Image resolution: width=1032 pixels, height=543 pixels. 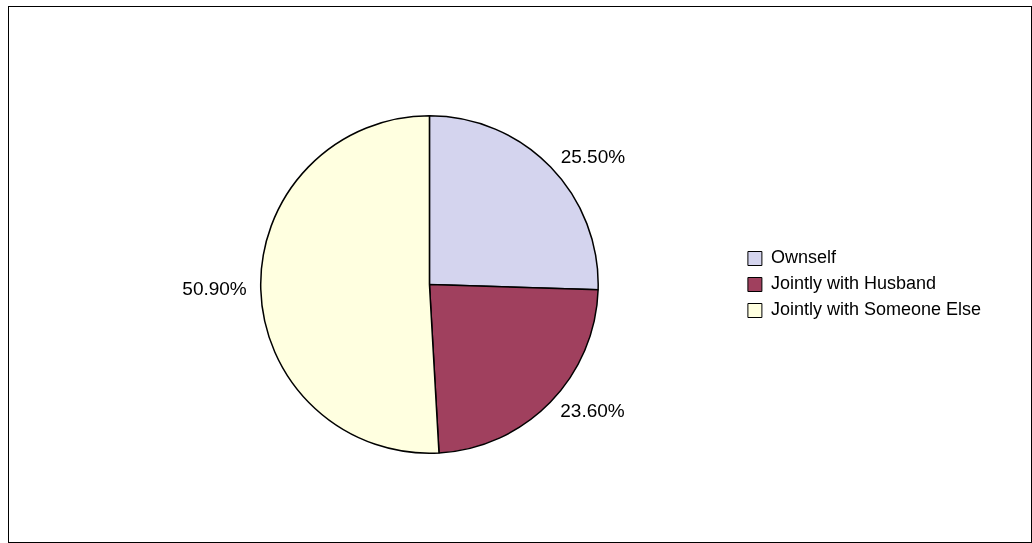 What do you see at coordinates (803, 257) in the screenshot?
I see `legend-label: Ownself` at bounding box center [803, 257].